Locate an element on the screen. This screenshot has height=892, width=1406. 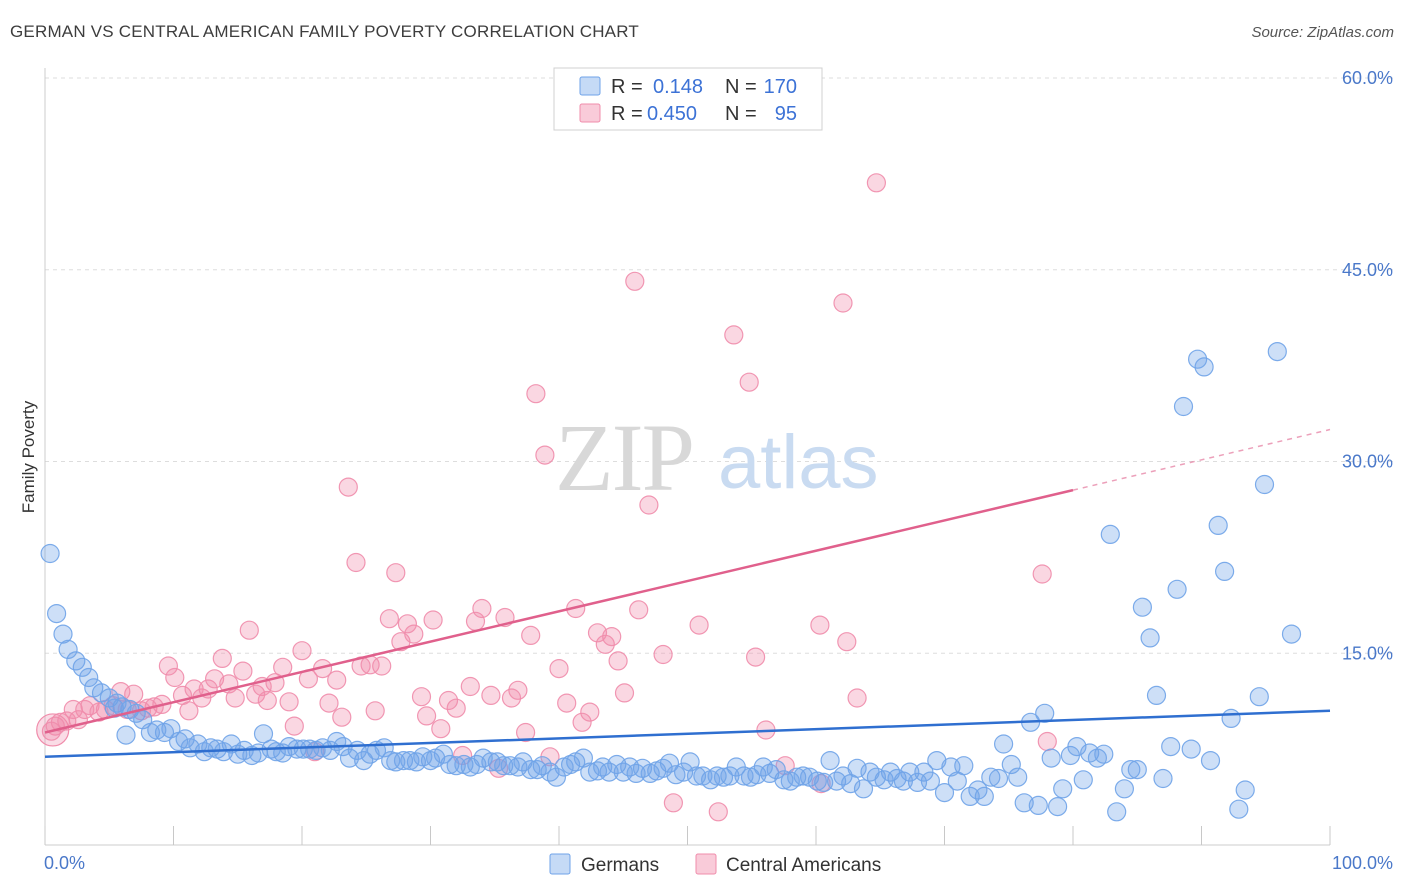
legend-n-value-germans: 170 is located at coordinates (780, 87).